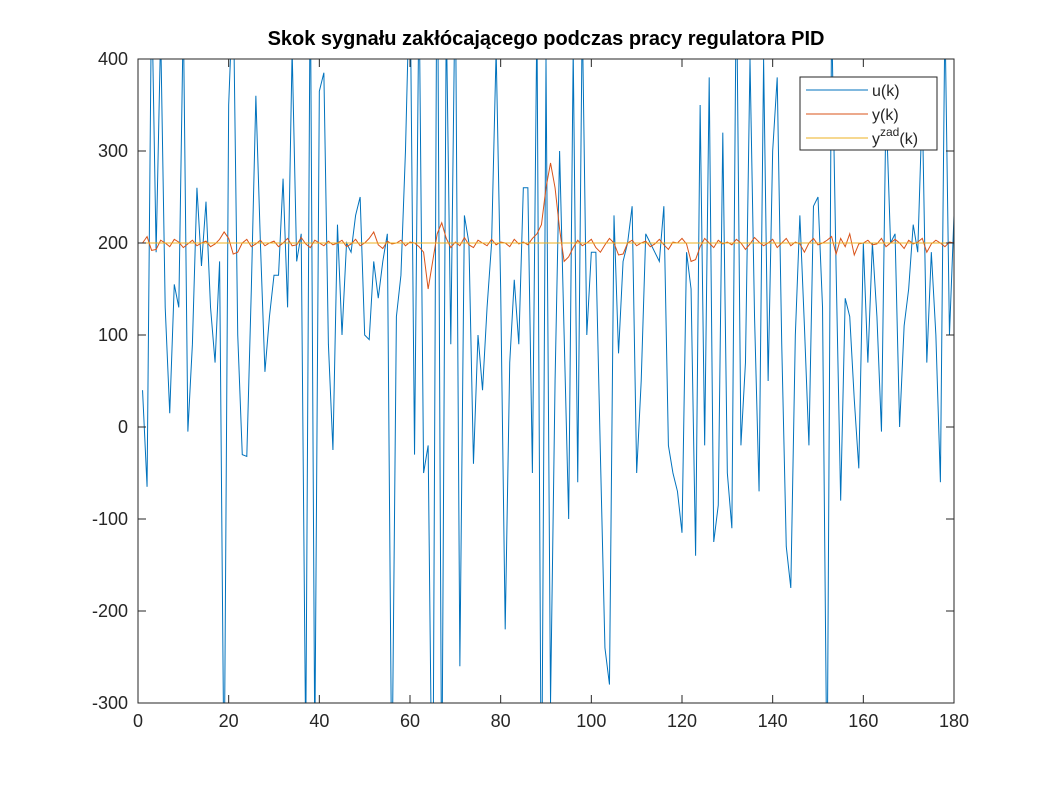  Describe the element at coordinates (319, 721) in the screenshot. I see `x-tick-label: 40` at that location.